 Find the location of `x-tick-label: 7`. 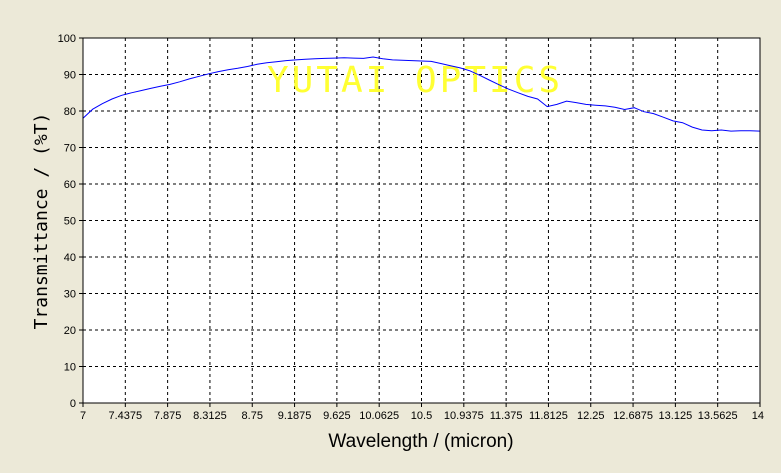

x-tick-label: 7 is located at coordinates (83, 416).